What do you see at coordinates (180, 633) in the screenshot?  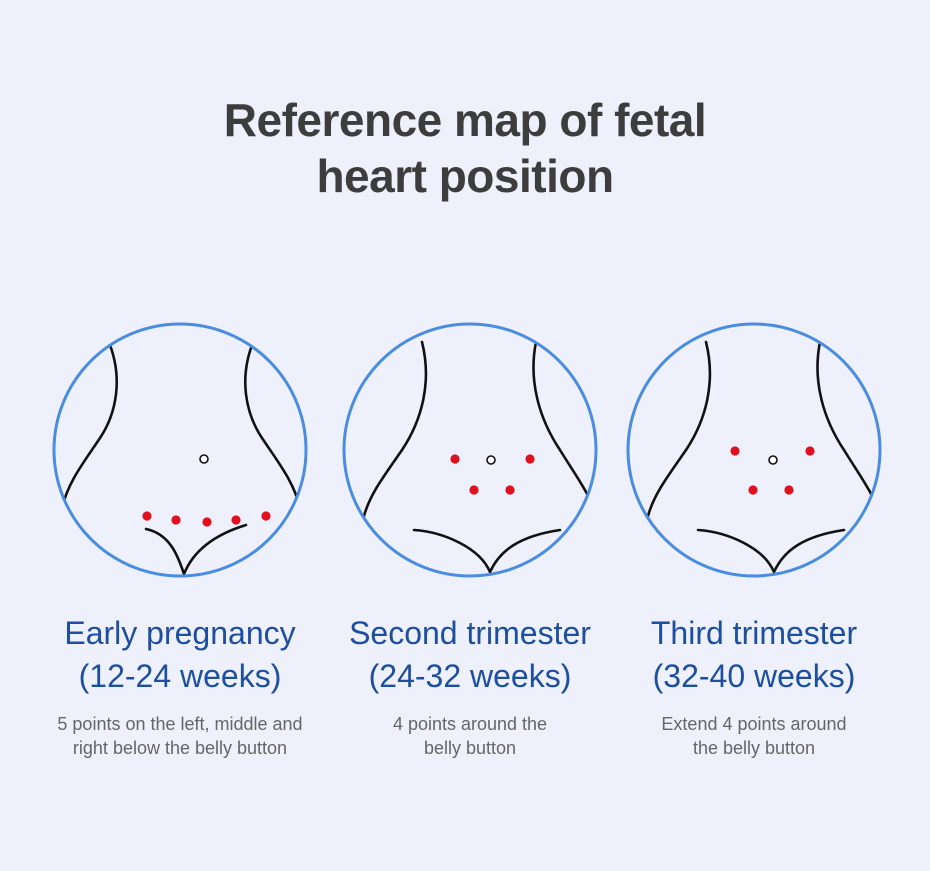 I see `stage-name-line-1: Early pregnancy` at bounding box center [180, 633].